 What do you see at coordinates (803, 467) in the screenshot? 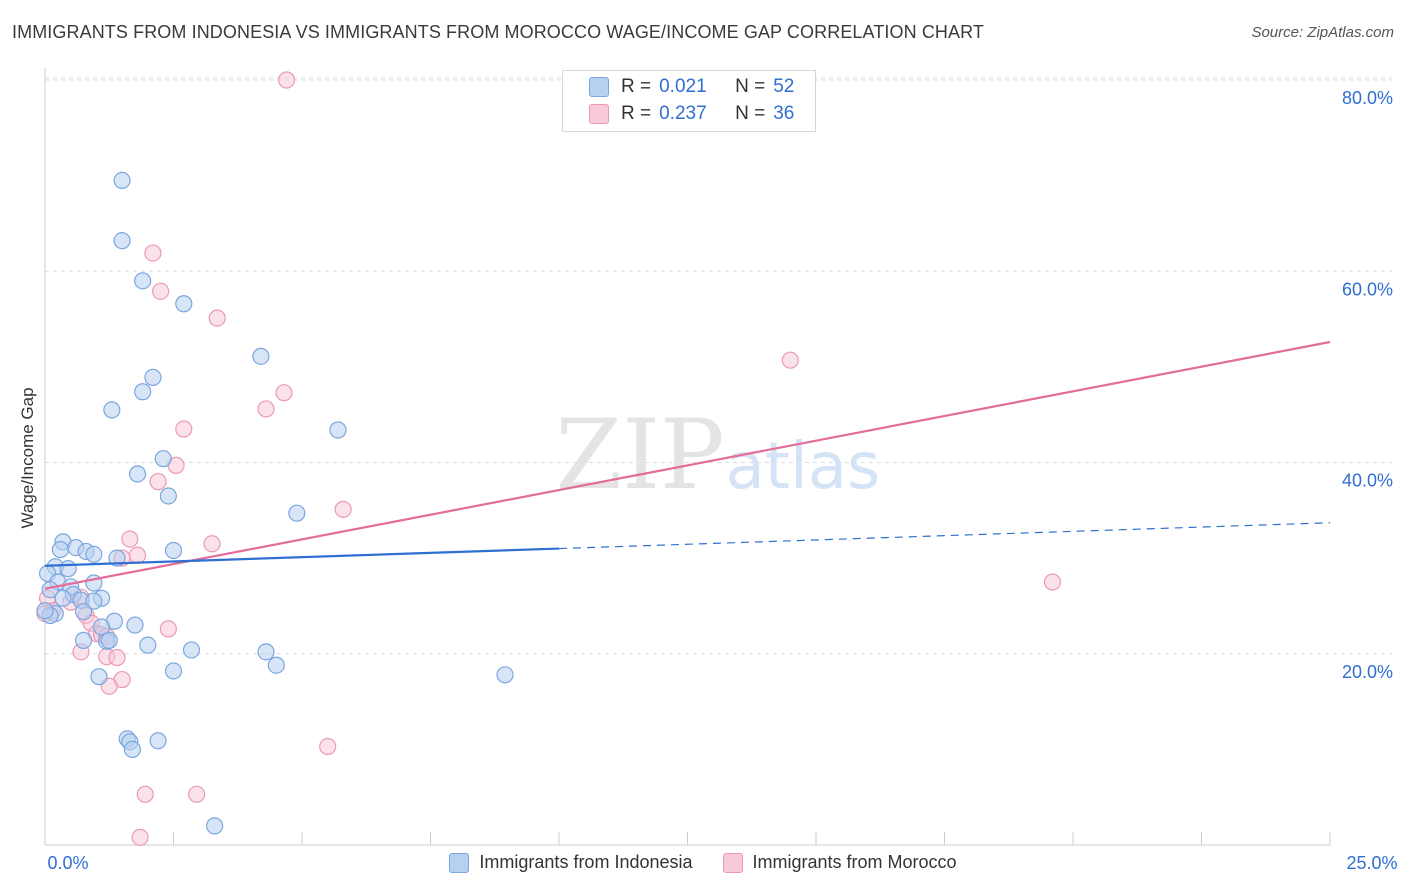
I see `watermark-atlas: atlas` at bounding box center [803, 467].